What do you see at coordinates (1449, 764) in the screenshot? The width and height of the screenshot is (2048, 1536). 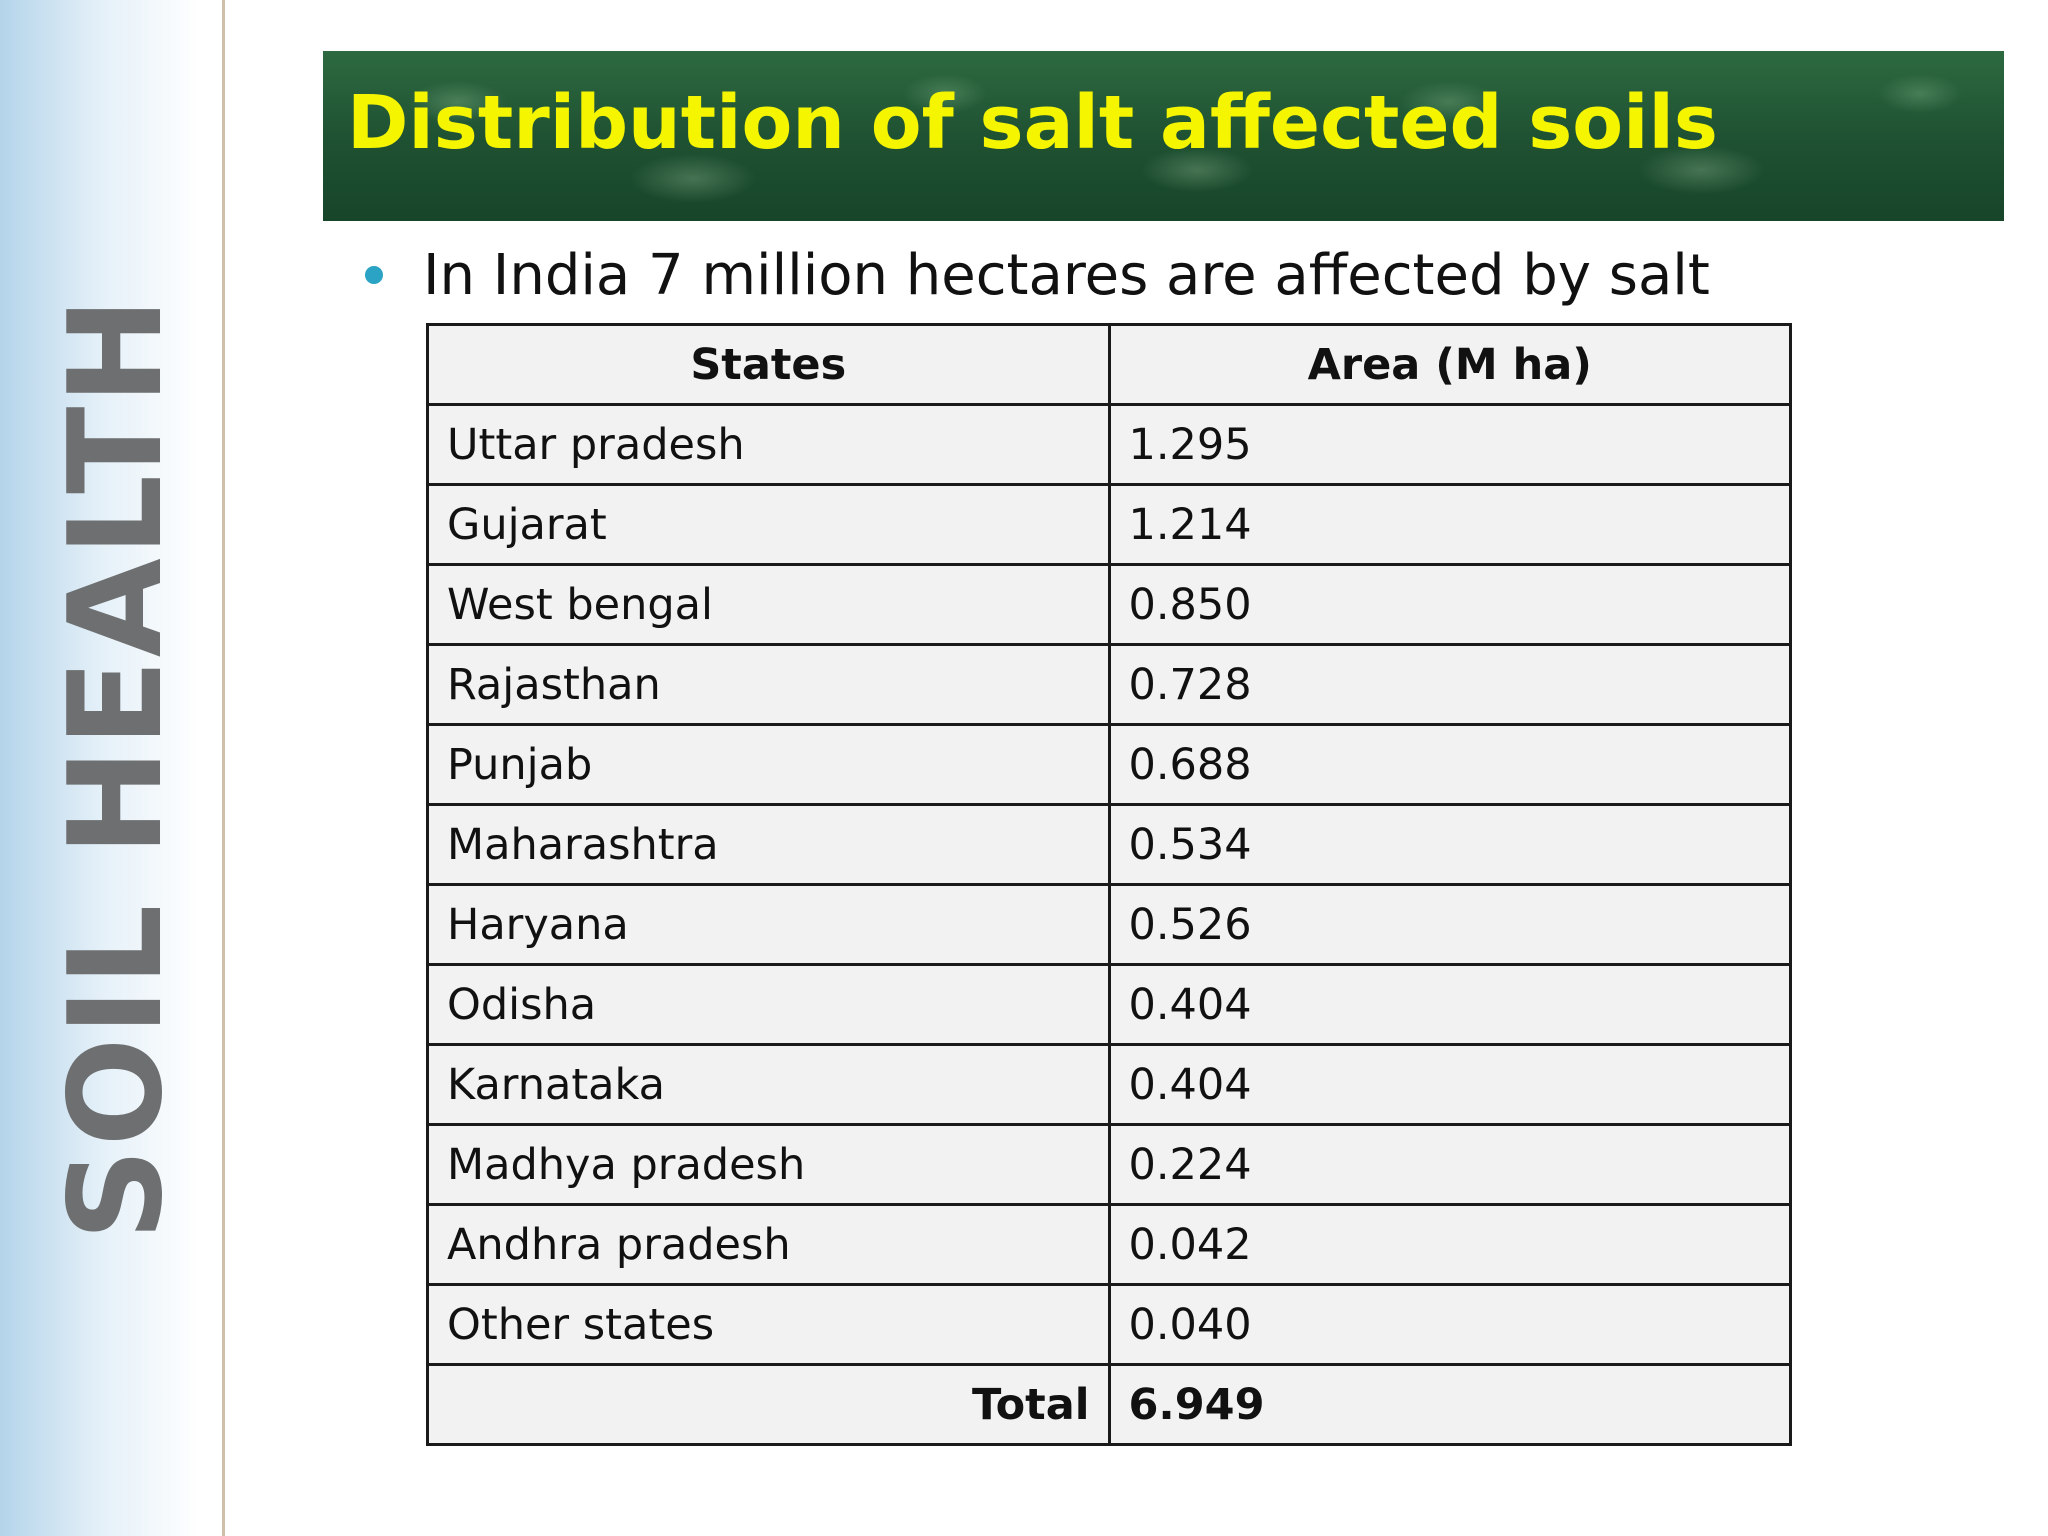 I see `area-cell: 0.688` at bounding box center [1449, 764].